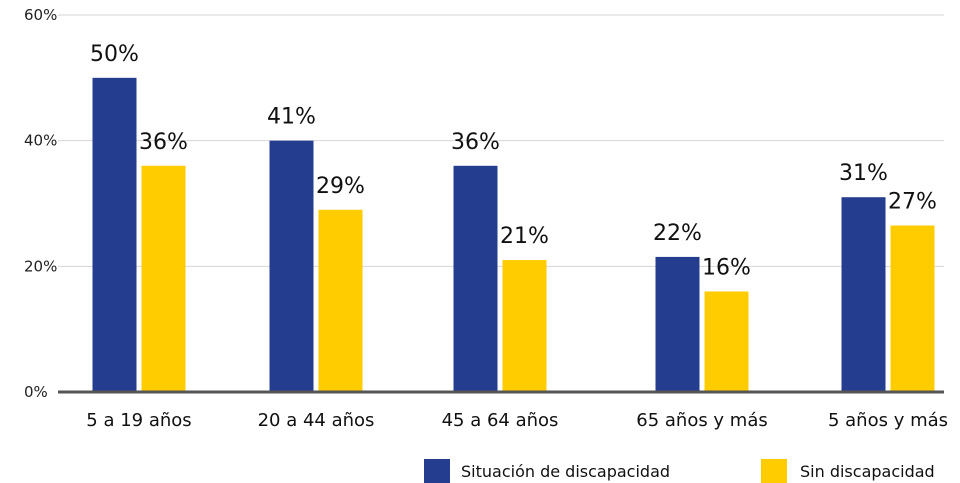  Describe the element at coordinates (565, 471) in the screenshot. I see `legend-label: Situación de discapacidad` at that location.